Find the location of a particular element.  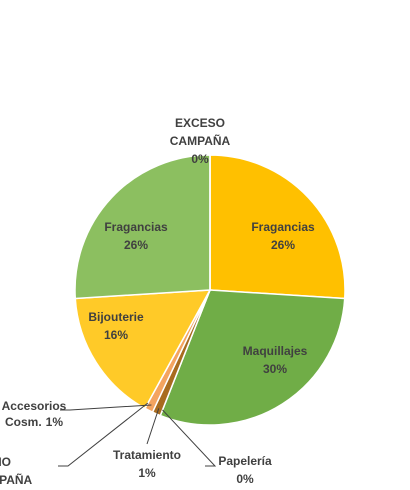

slice-label: Maquillajes is located at coordinates (275, 351).